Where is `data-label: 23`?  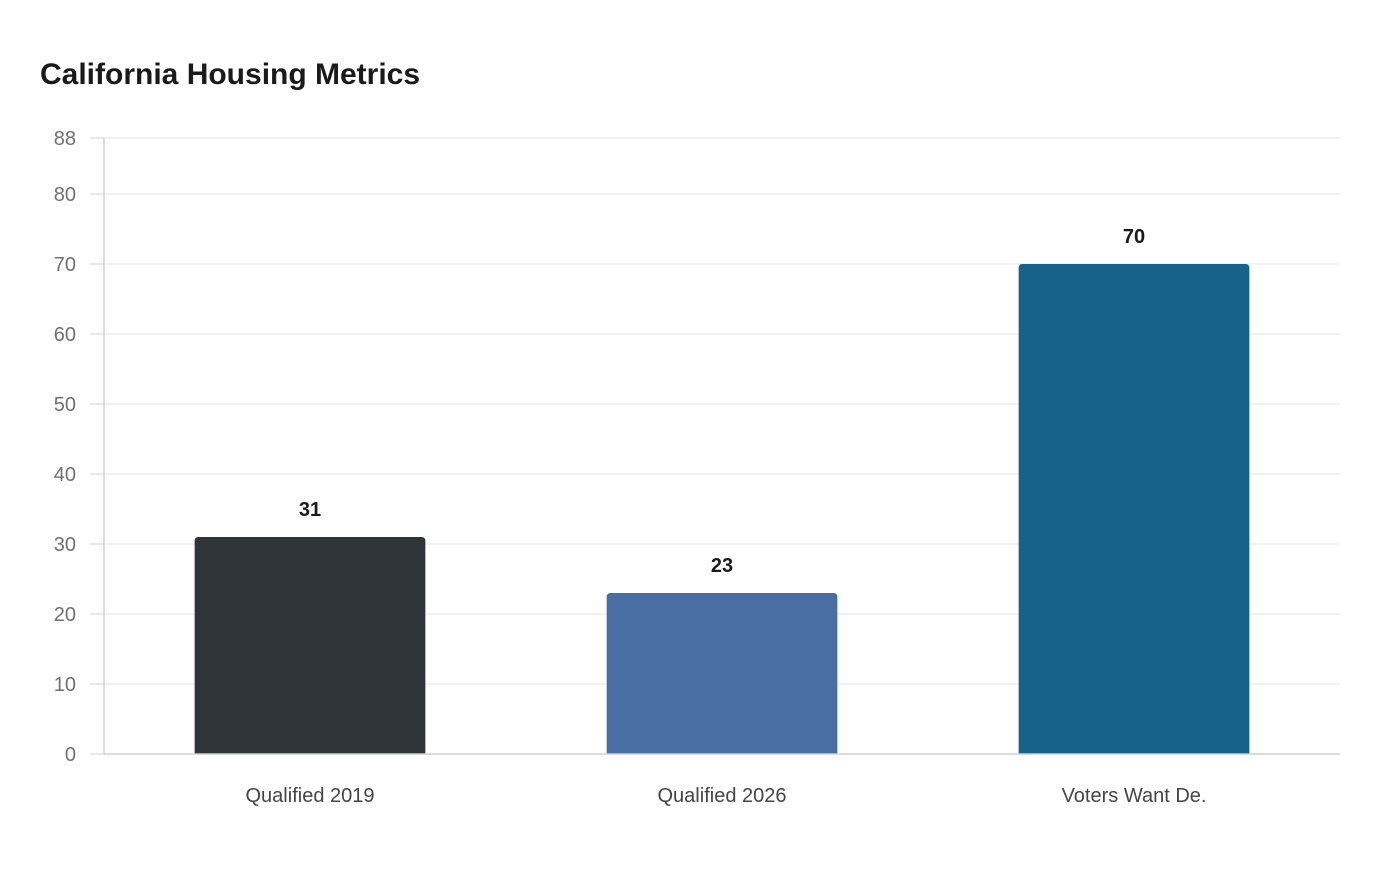 data-label: 23 is located at coordinates (722, 566).